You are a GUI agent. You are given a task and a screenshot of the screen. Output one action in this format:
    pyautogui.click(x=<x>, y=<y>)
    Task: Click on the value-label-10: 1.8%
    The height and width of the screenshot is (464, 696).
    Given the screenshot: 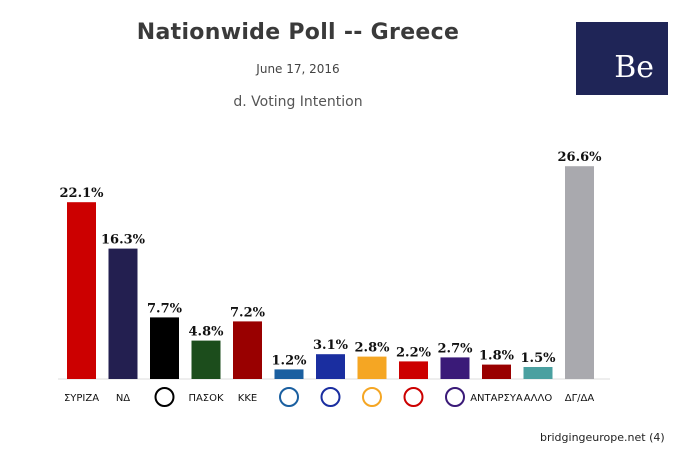 What is the action you would take?
    pyautogui.click(x=497, y=356)
    